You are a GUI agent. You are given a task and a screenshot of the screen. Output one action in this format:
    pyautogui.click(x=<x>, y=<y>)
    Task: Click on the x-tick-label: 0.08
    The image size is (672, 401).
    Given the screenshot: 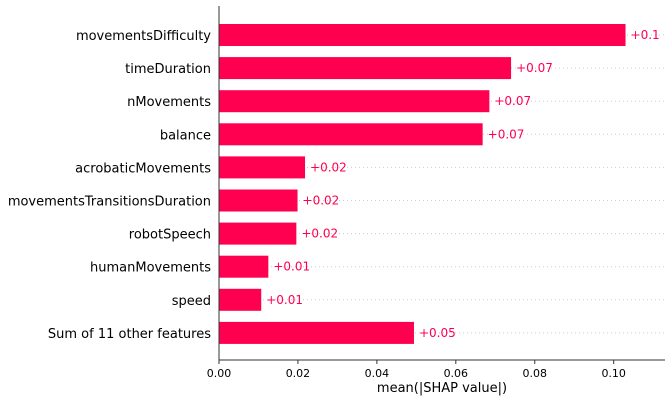 What is the action you would take?
    pyautogui.click(x=535, y=373)
    